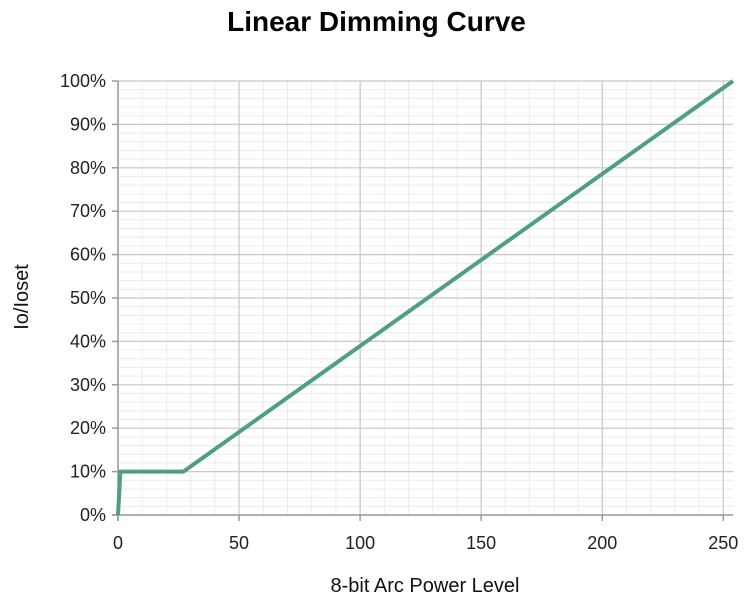 The height and width of the screenshot is (603, 753). Describe the element at coordinates (88, 211) in the screenshot. I see `y-tick-label: 70%` at that location.